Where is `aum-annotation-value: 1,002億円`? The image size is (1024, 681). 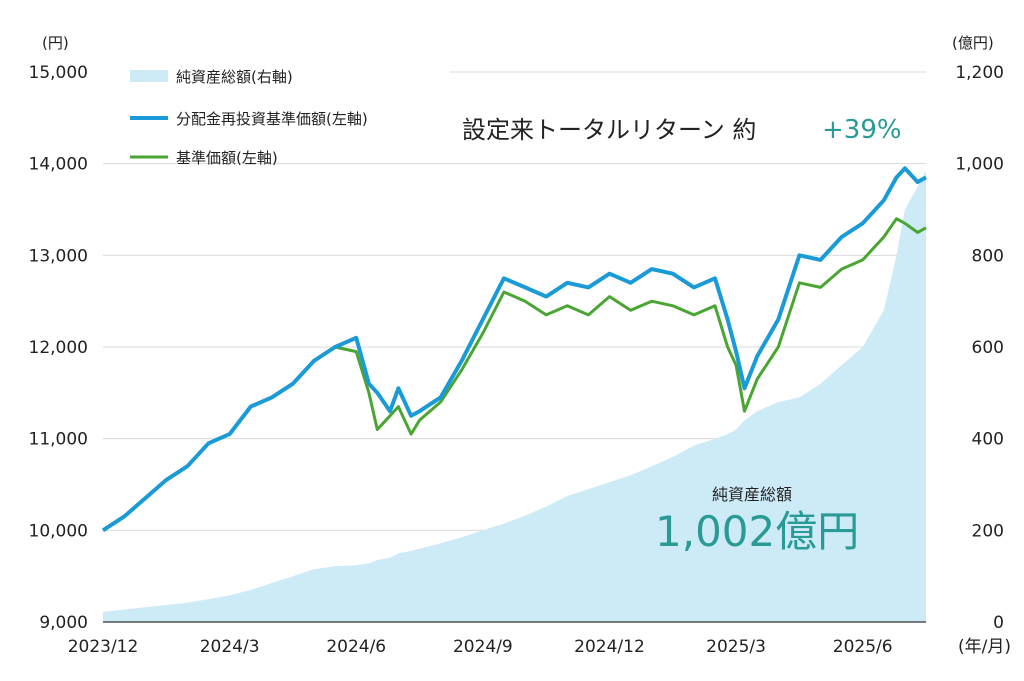 aum-annotation-value: 1,002億円 is located at coordinates (757, 531).